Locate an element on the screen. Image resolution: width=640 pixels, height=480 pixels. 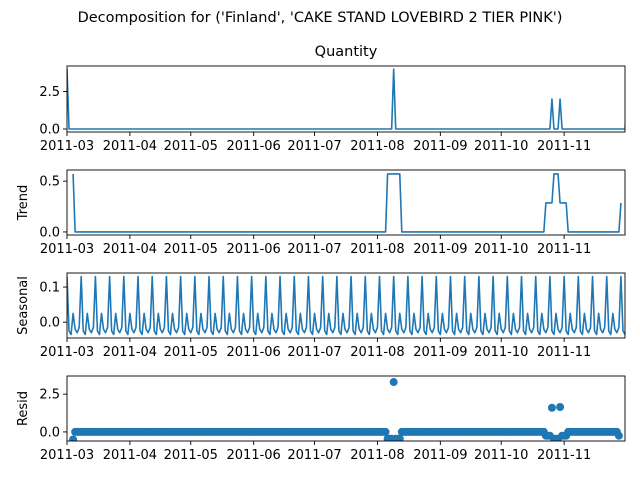
y-axis-label: Resid is located at coordinates (23, 408).